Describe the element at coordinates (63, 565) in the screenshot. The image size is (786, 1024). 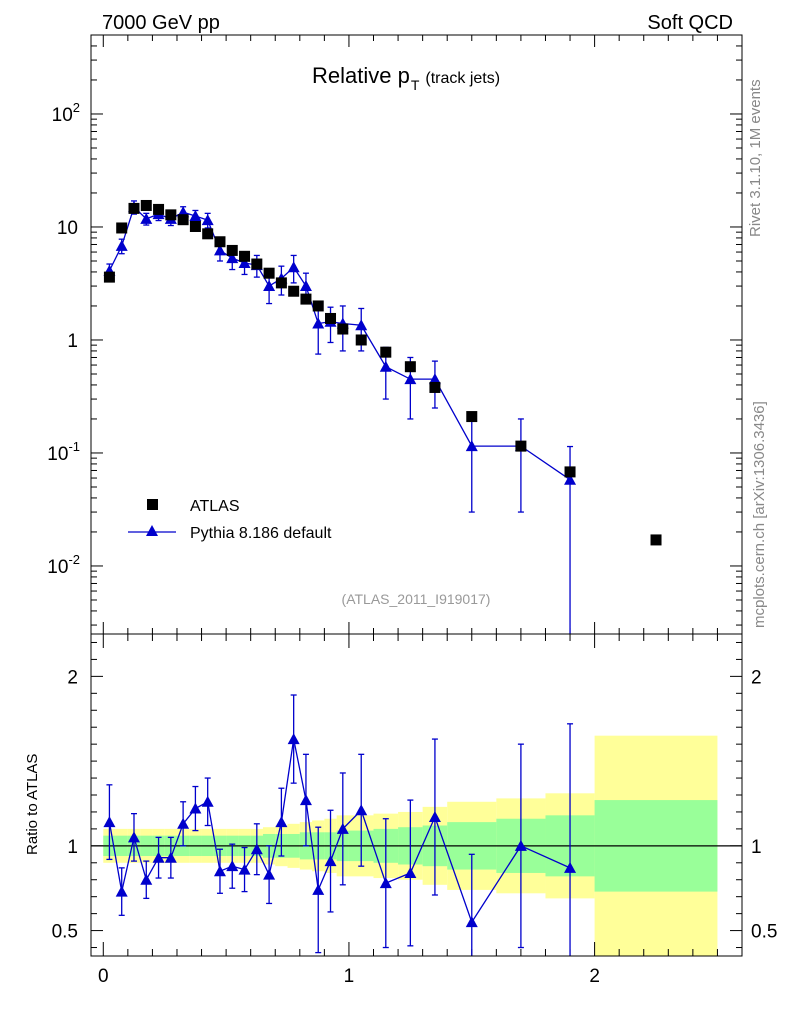
I see `y-tick-label: 10⁻²` at that location.